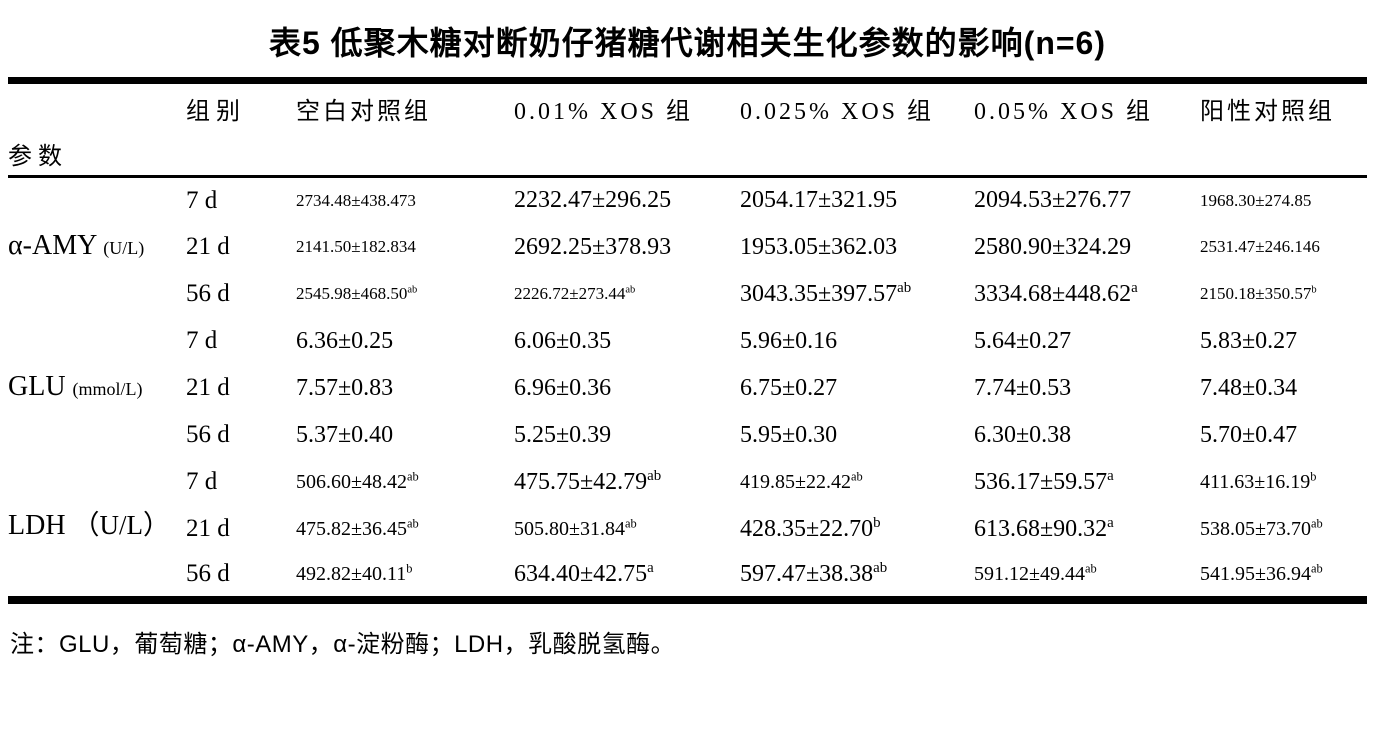 Image resolution: width=1375 pixels, height=733 pixels. I want to click on table-footnote: 注：GLU，葡萄糖；α-AMY，α-淀粉酶；LDH，乳酸脱氢酶。, so click(343, 644).